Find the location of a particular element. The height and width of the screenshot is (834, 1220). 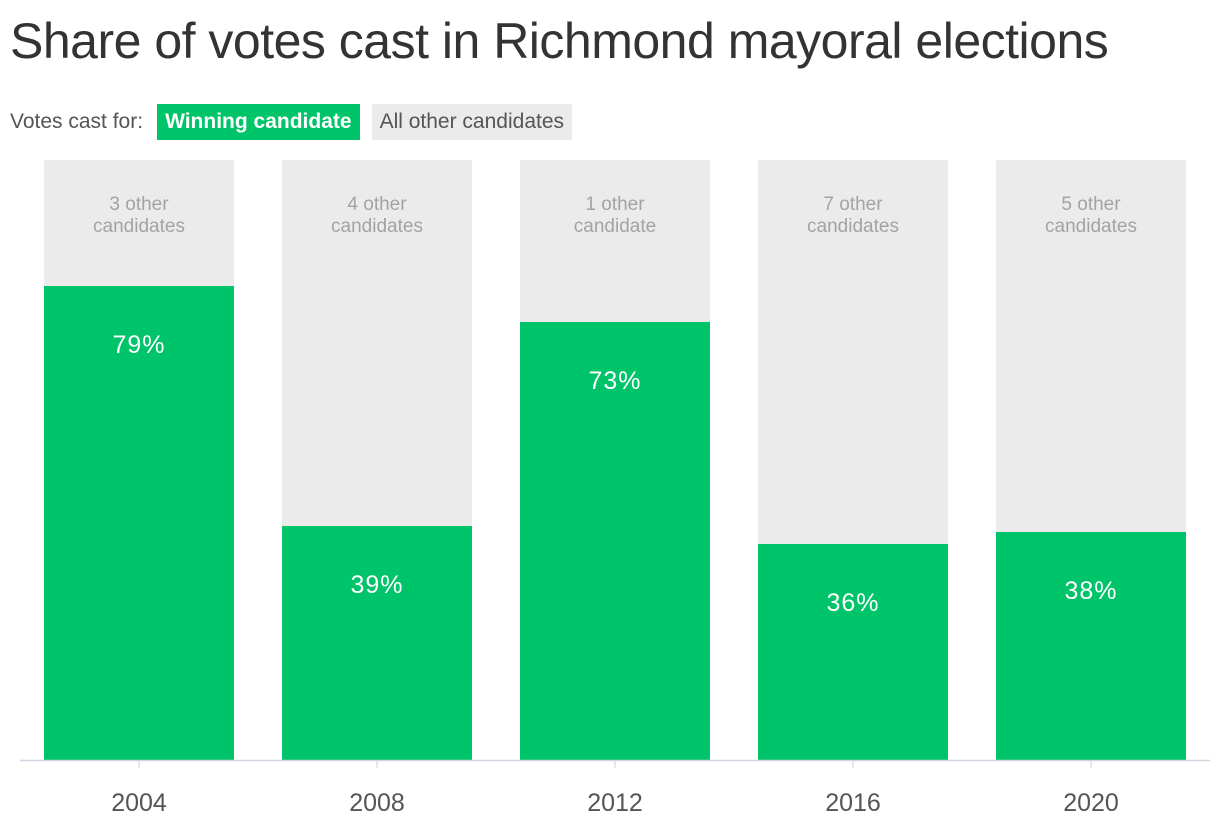

bar-other-2012 is located at coordinates (615, 241).